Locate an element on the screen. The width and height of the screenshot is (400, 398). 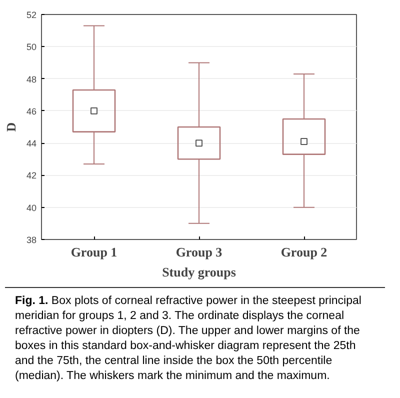
y-tick-label: 52 is located at coordinates (31, 15).